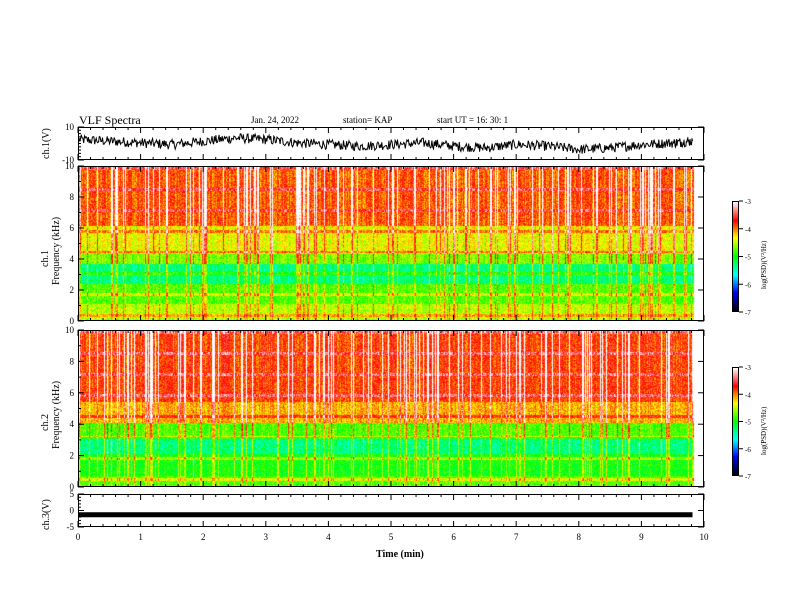 The width and height of the screenshot is (792, 612). Describe the element at coordinates (72, 228) in the screenshot. I see `ch1-spectrogram-ytick-label: 6` at that location.